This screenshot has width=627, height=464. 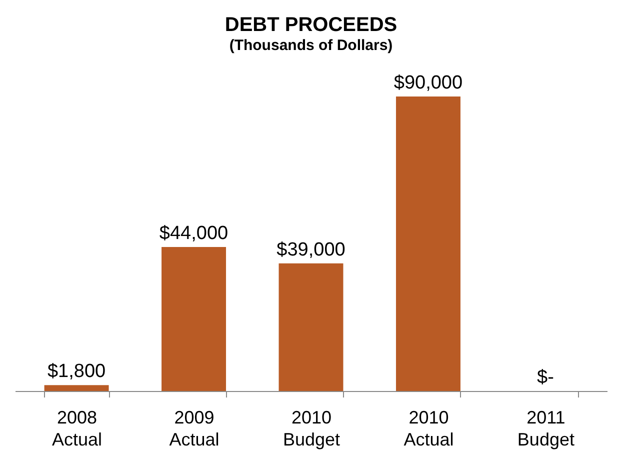 What do you see at coordinates (193, 233) in the screenshot?
I see `data-label: $44,000` at bounding box center [193, 233].